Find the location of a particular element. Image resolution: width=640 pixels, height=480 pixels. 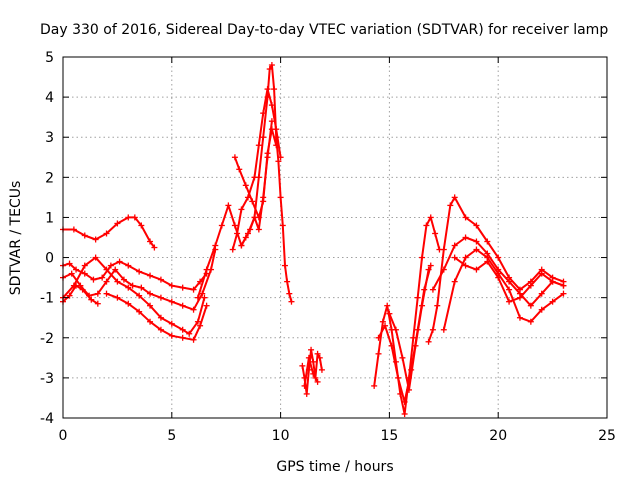

x-tick-label: 25 is located at coordinates (607, 436).